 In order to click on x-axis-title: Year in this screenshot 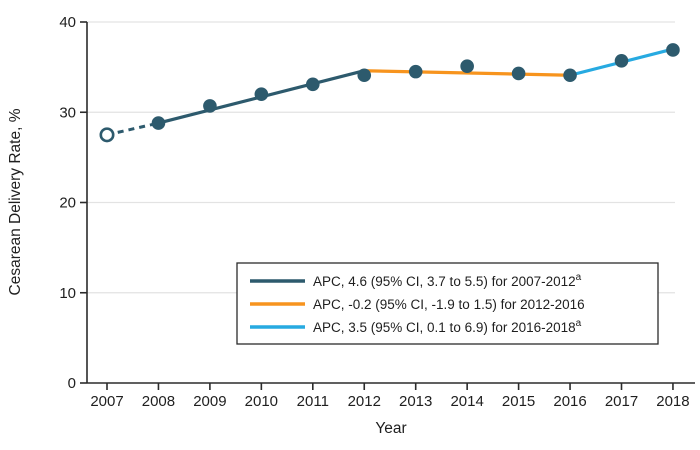, I will do `click(390, 428)`.